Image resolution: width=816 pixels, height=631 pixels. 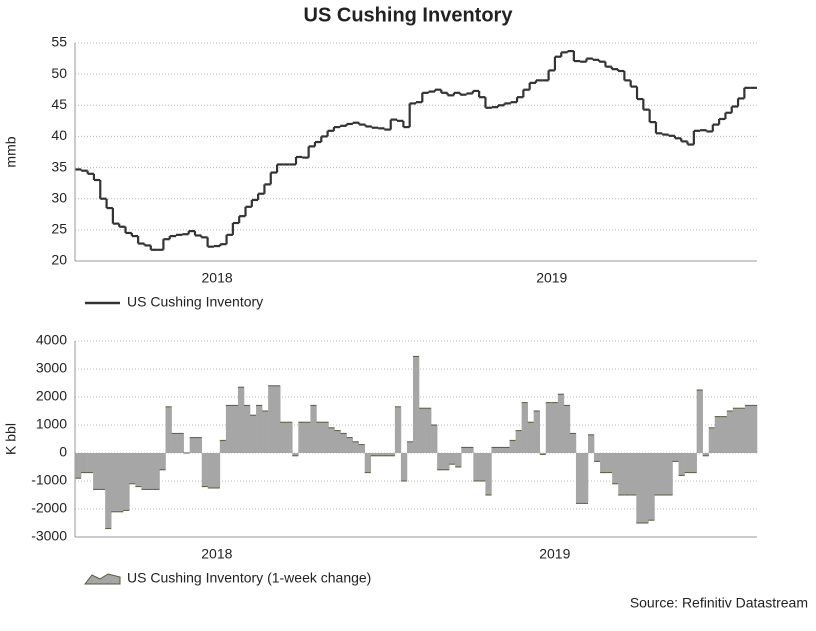 I want to click on y-tick-label: -3000, so click(x=49, y=536).